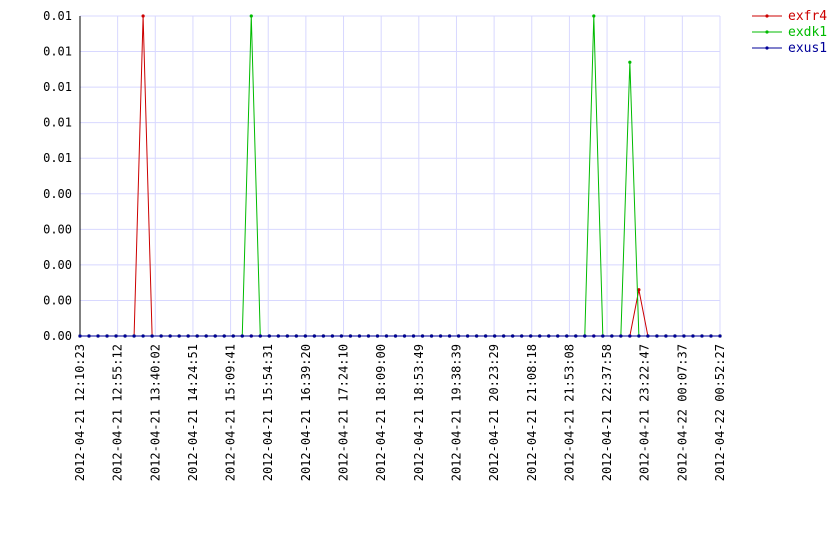 This screenshot has width=840, height=560. I want to click on legend-label: exus1, so click(807, 48).